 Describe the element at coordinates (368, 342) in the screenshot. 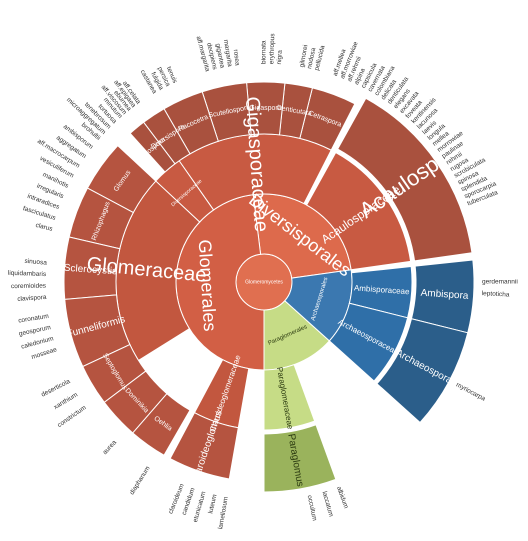

I see `family-wedge-archaeosporaceae` at that location.